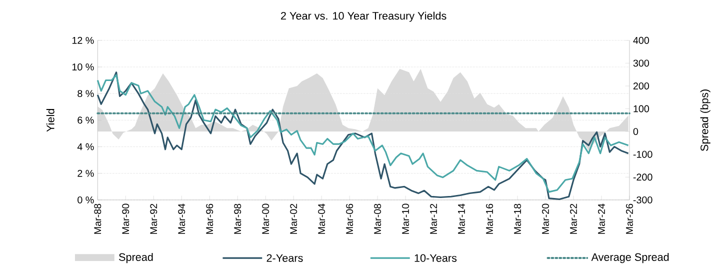 The image size is (727, 276). Describe the element at coordinates (517, 219) in the screenshot. I see `x-tick-label: Mar-18` at that location.